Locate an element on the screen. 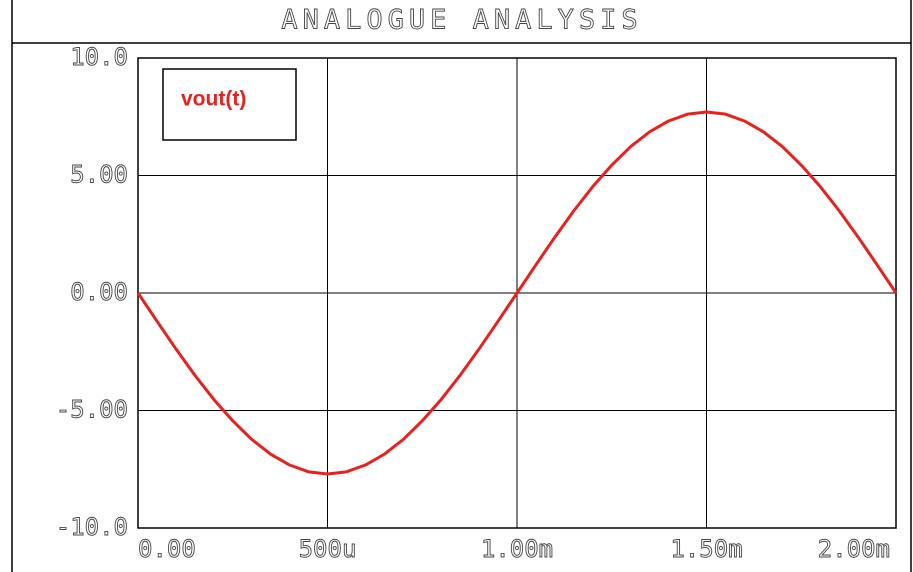 The image size is (913, 572). legend-box is located at coordinates (229, 104).